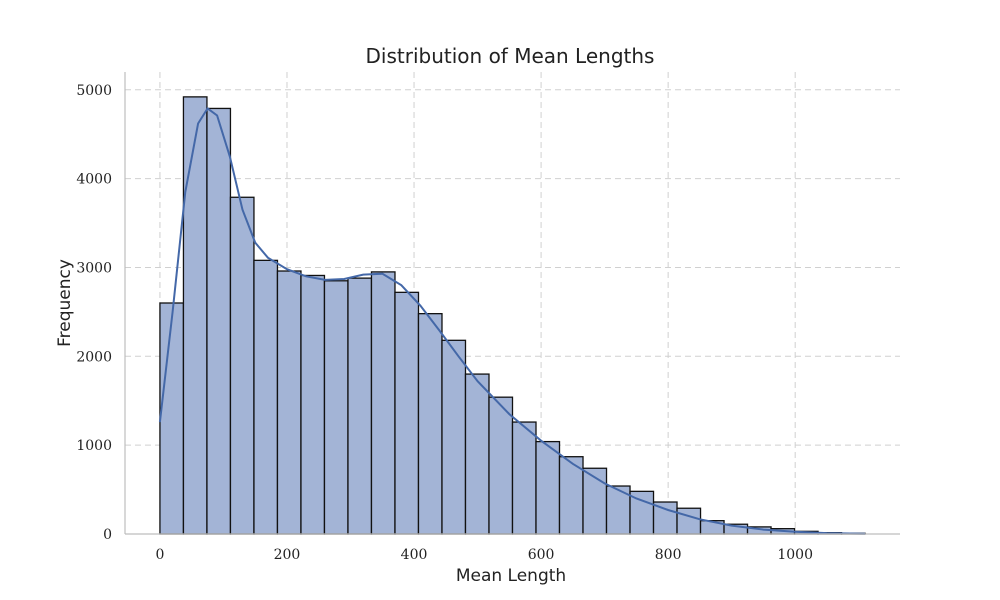  Describe the element at coordinates (65, 303) in the screenshot. I see `y-axis-label: Frequency` at that location.